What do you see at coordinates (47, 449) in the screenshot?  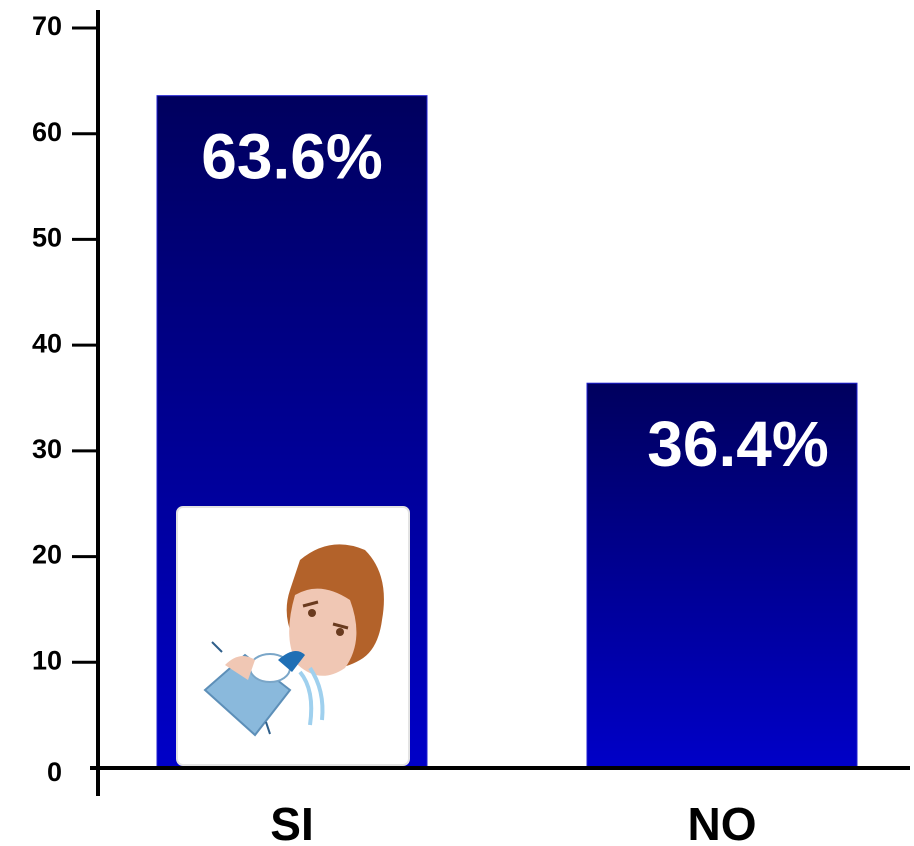 I see `y-tick-label: 30` at bounding box center [47, 449].